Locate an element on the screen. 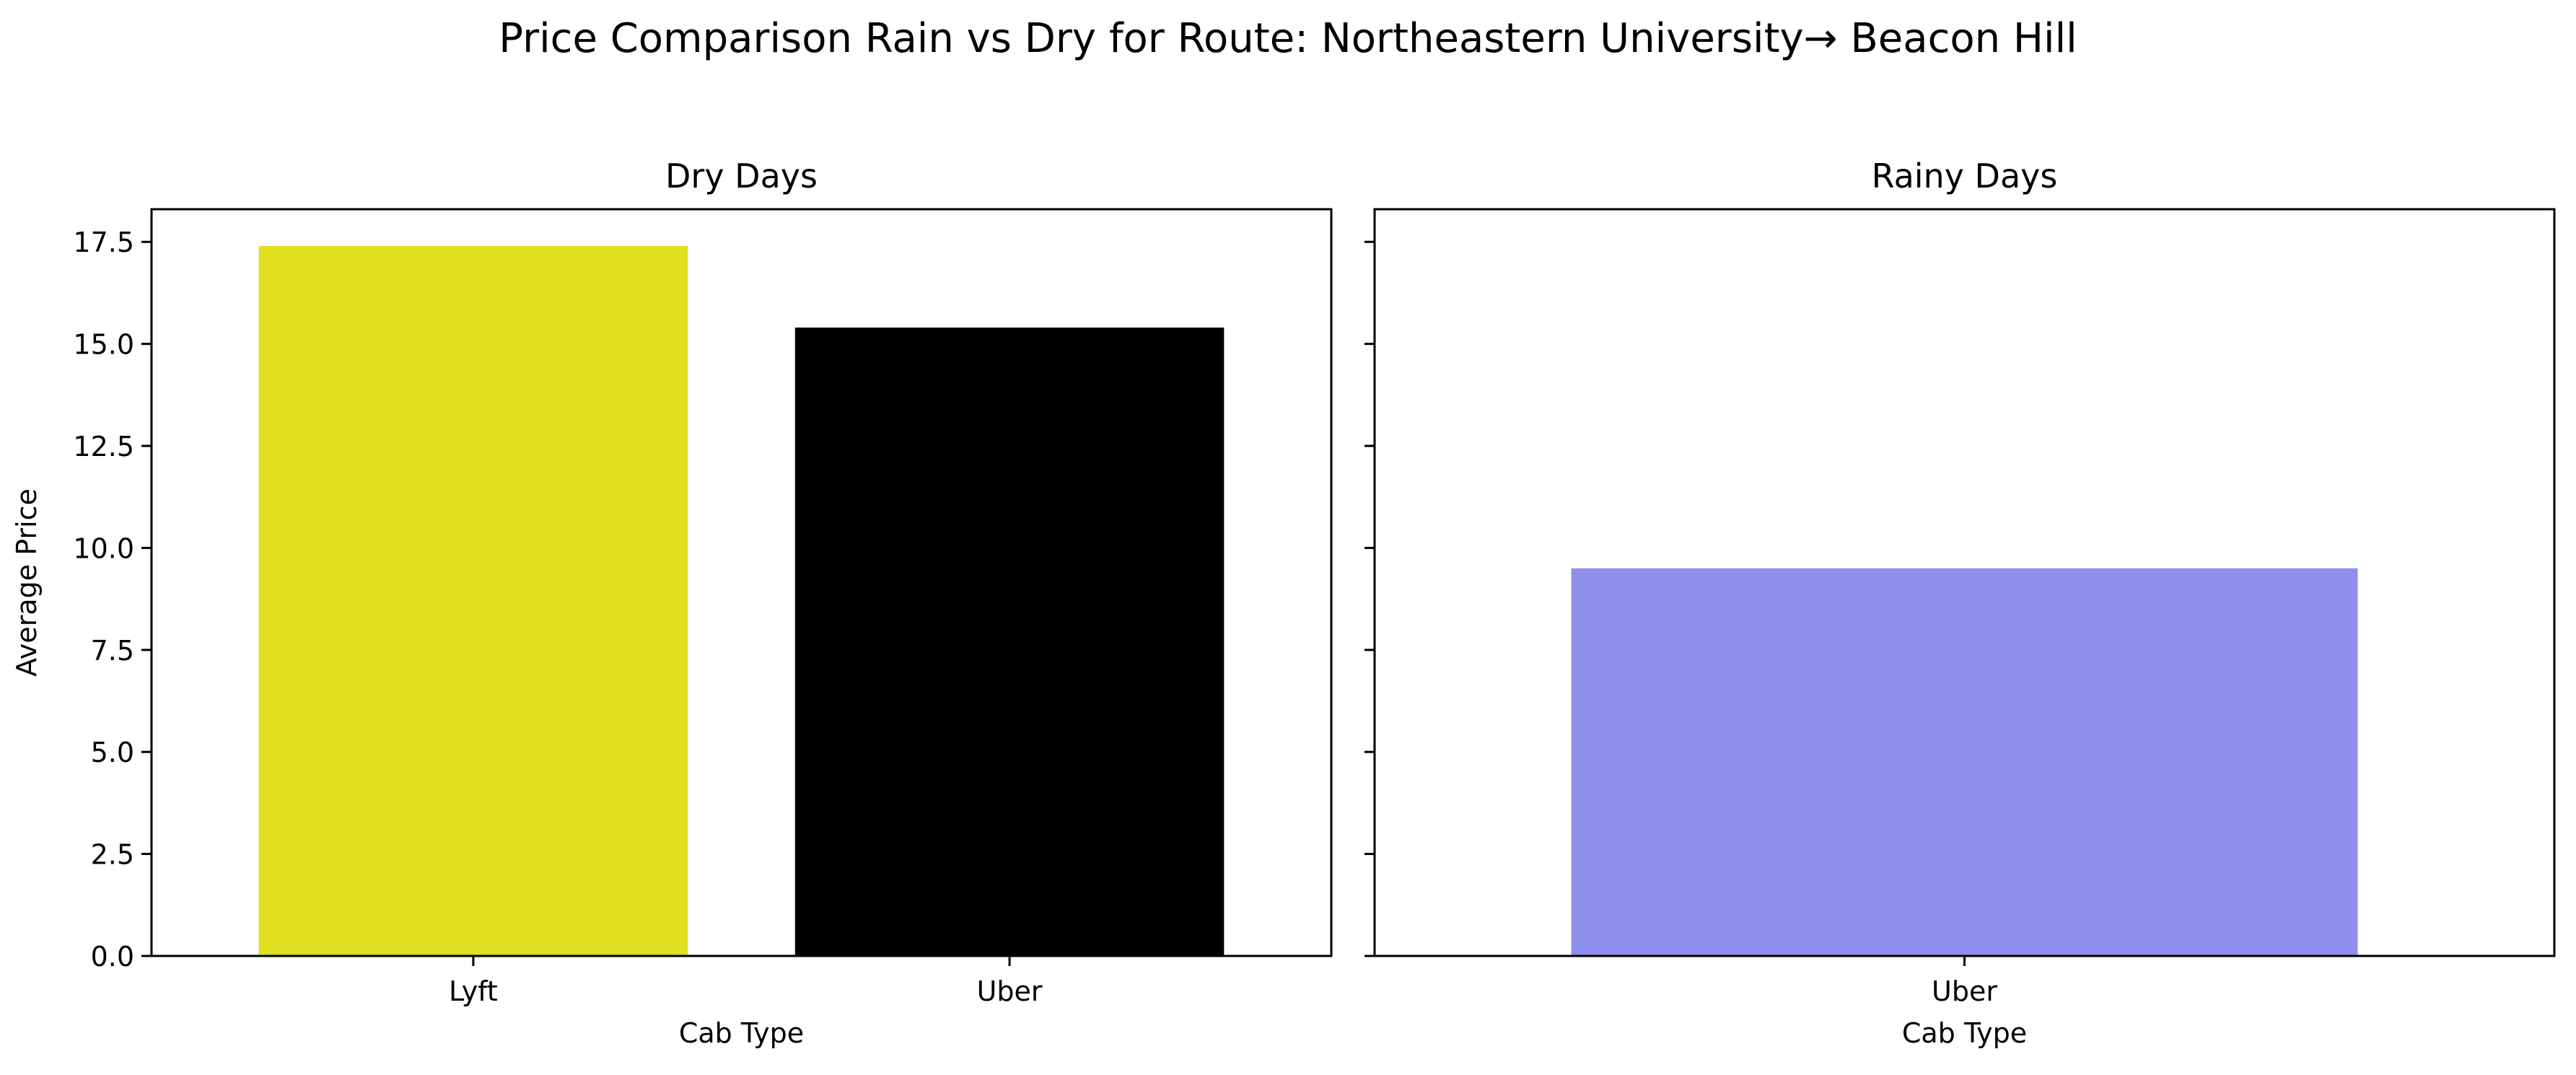 Image resolution: width=2576 pixels, height=1075 pixels. y-tick-label: 5.0 is located at coordinates (112, 752).